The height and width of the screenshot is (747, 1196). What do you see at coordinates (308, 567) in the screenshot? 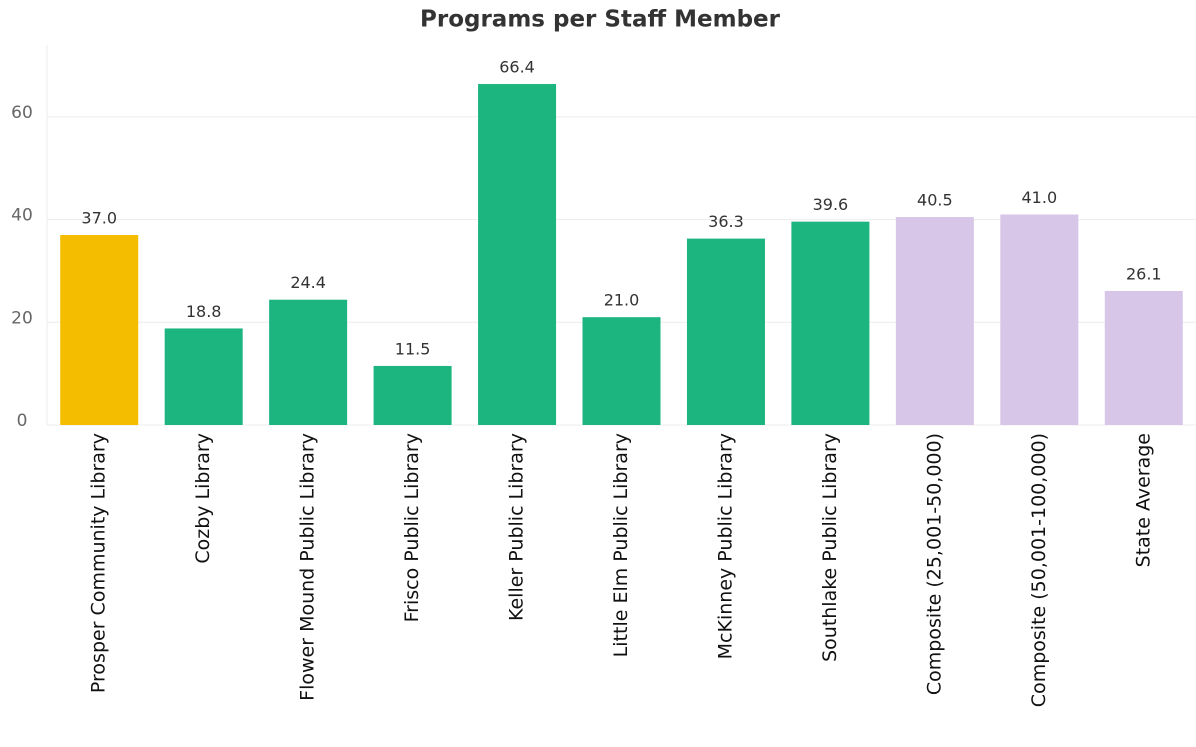
I see `x-tick-label: Flower Mound Public Library` at bounding box center [308, 567].